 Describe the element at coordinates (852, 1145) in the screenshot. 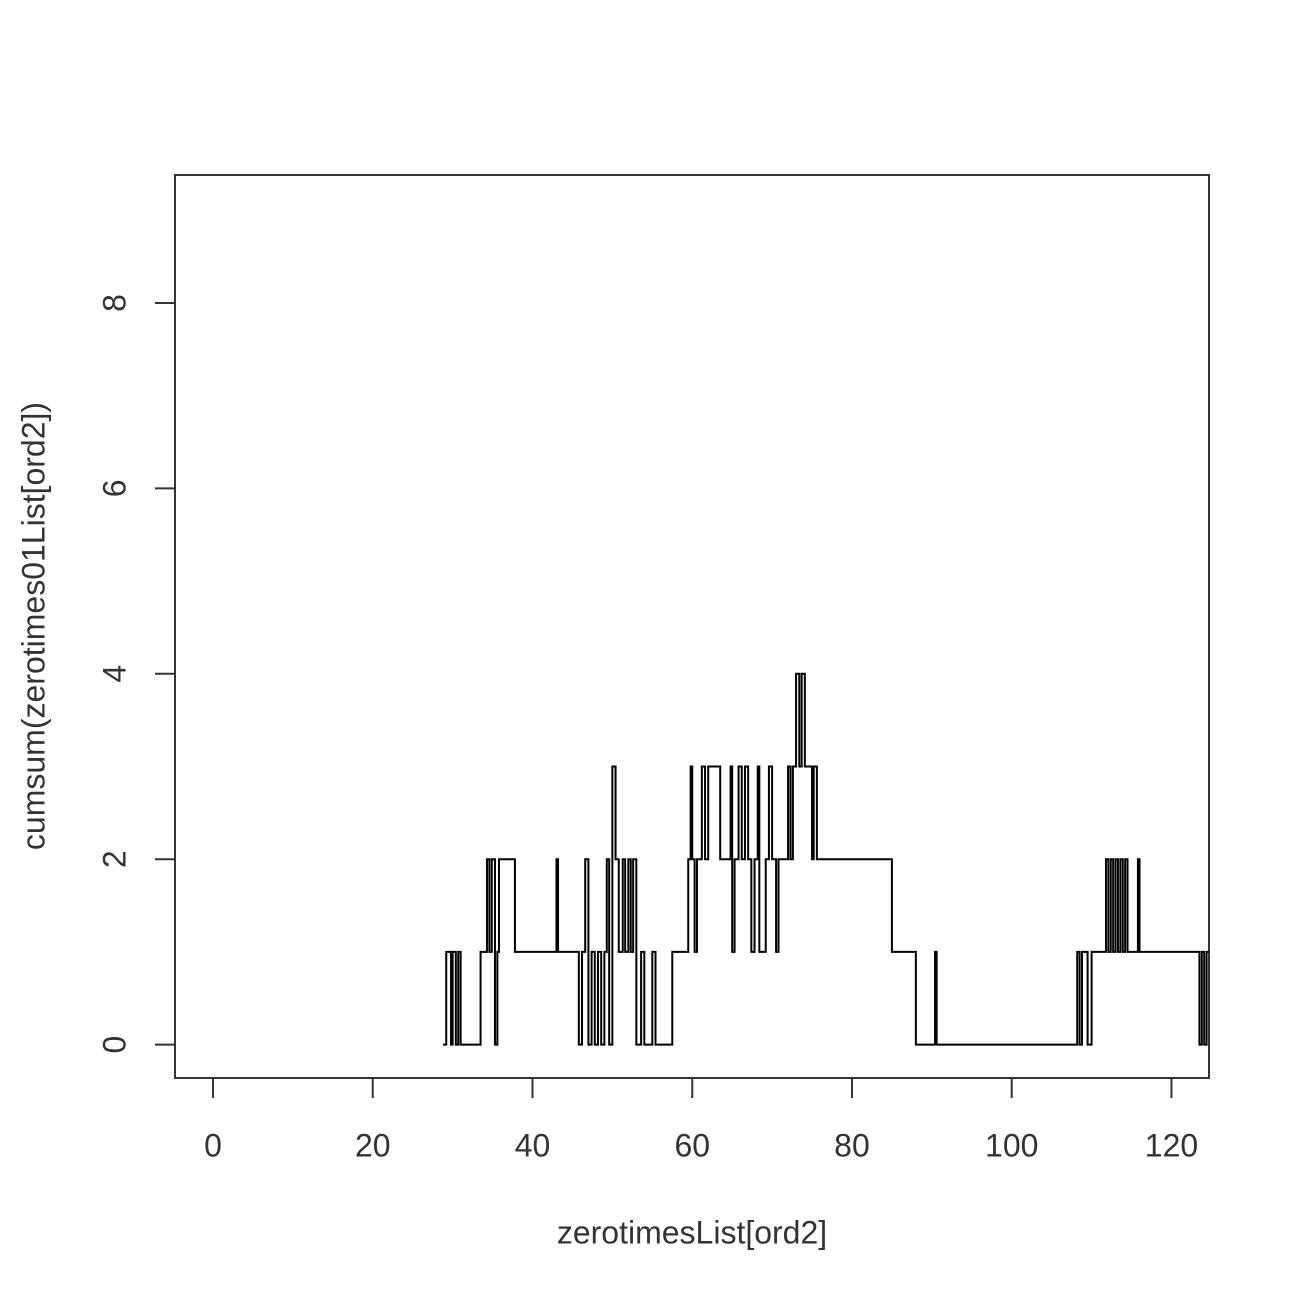

I see `x-tick-label: 80` at that location.